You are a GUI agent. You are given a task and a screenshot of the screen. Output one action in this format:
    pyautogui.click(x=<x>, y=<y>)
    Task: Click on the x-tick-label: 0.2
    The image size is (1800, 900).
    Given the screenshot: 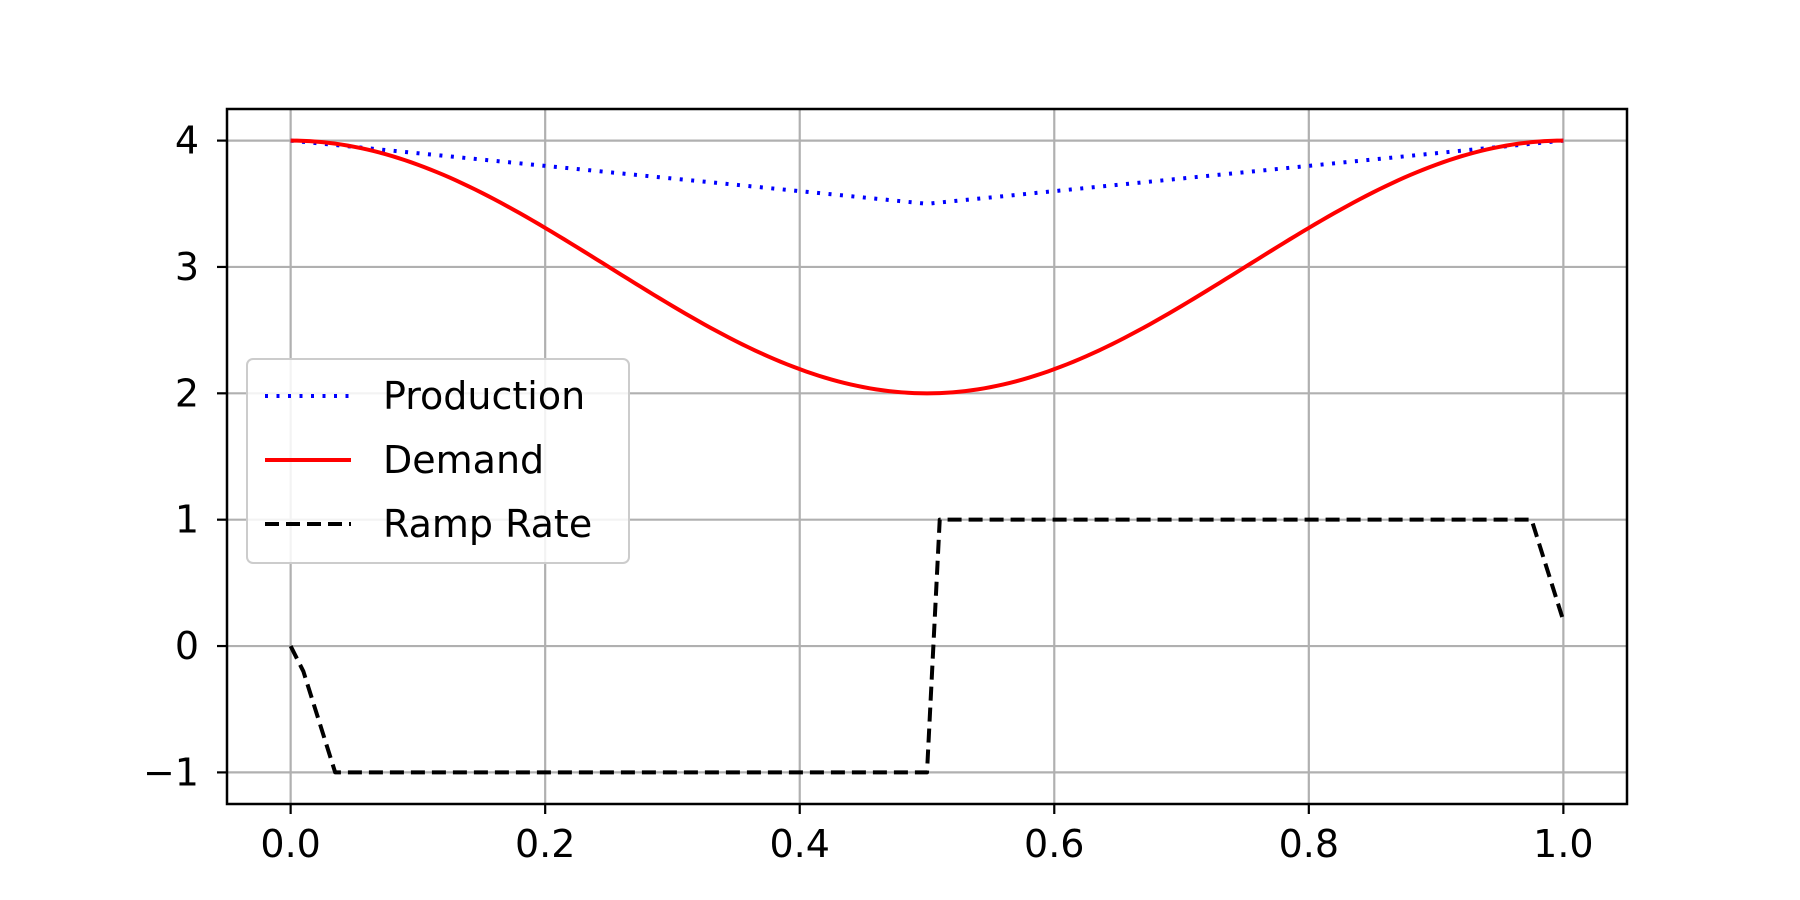 What is the action you would take?
    pyautogui.click(x=545, y=844)
    